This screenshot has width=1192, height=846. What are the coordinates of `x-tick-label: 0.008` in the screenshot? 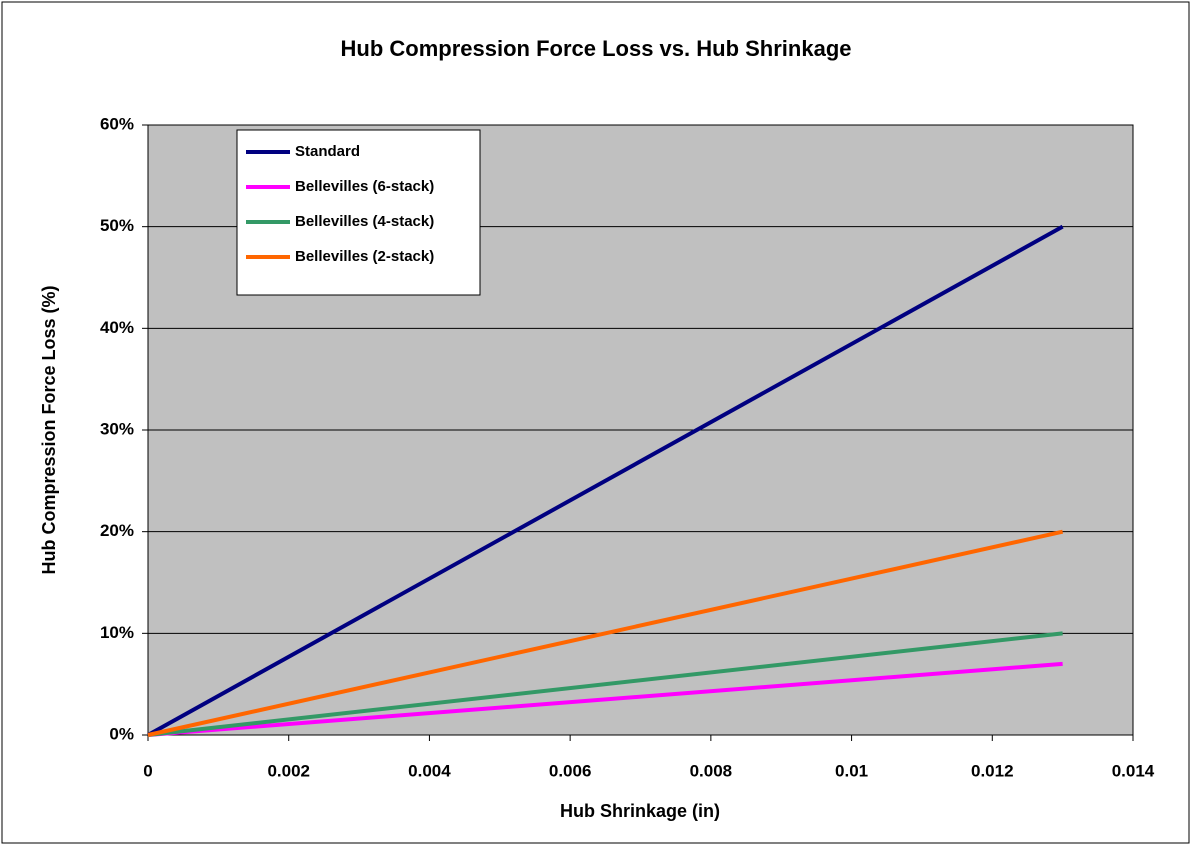 It's located at (711, 770).